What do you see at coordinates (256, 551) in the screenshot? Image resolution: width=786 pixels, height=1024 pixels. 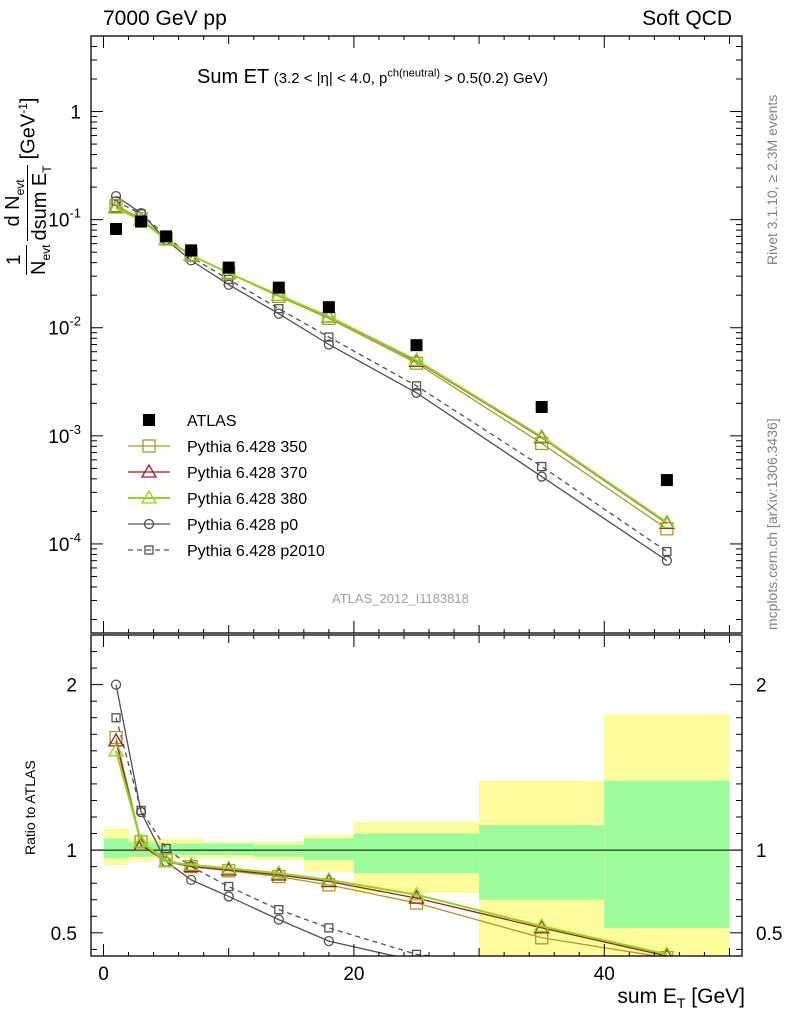 I see `legend-label-p2010: Pythia 6.428 p2010` at bounding box center [256, 551].